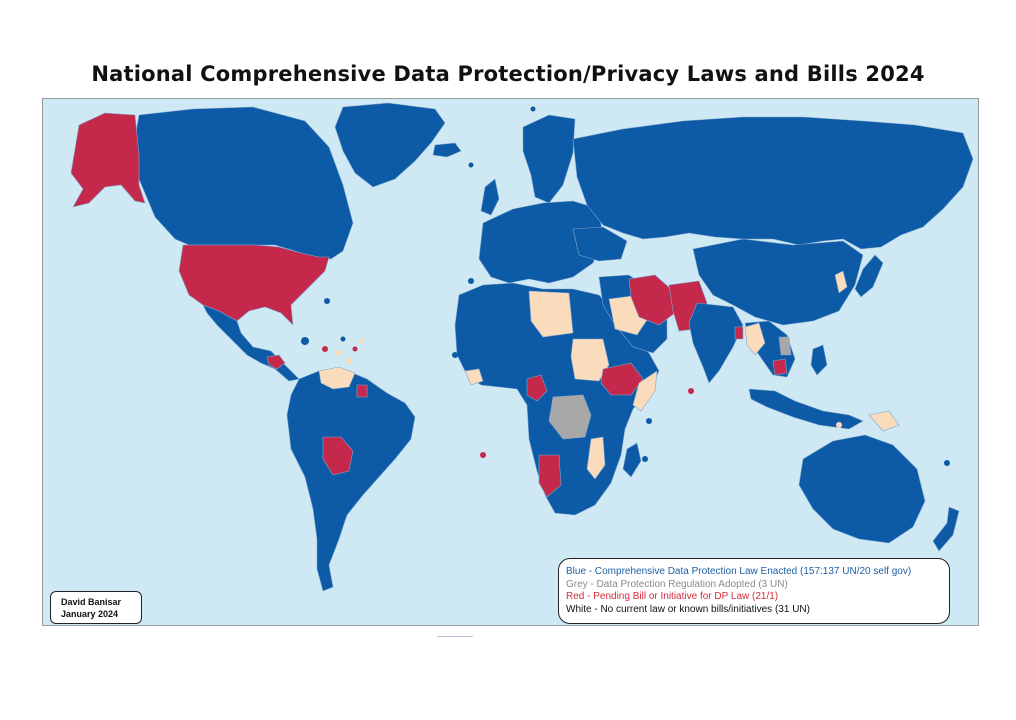  I want to click on region-uk, so click(490, 197).